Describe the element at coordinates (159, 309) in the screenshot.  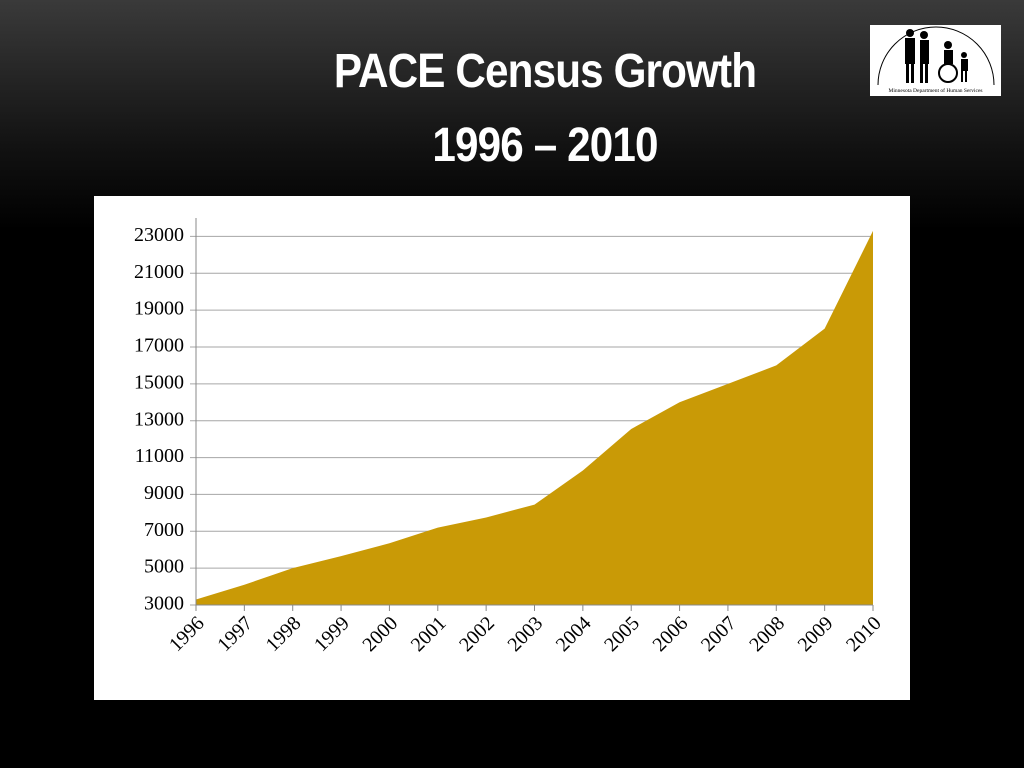
I see `y-tick-label: 19000` at that location.